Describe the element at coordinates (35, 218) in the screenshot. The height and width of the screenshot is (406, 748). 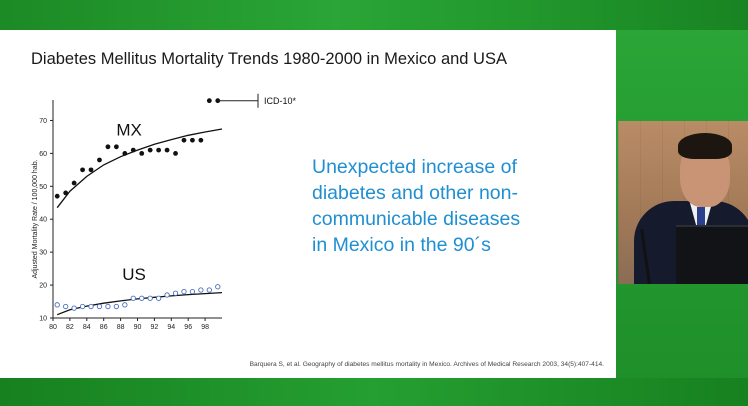
I see `y-axis-label: Adjusted Mortality Rate / 100,000 hab.` at that location.